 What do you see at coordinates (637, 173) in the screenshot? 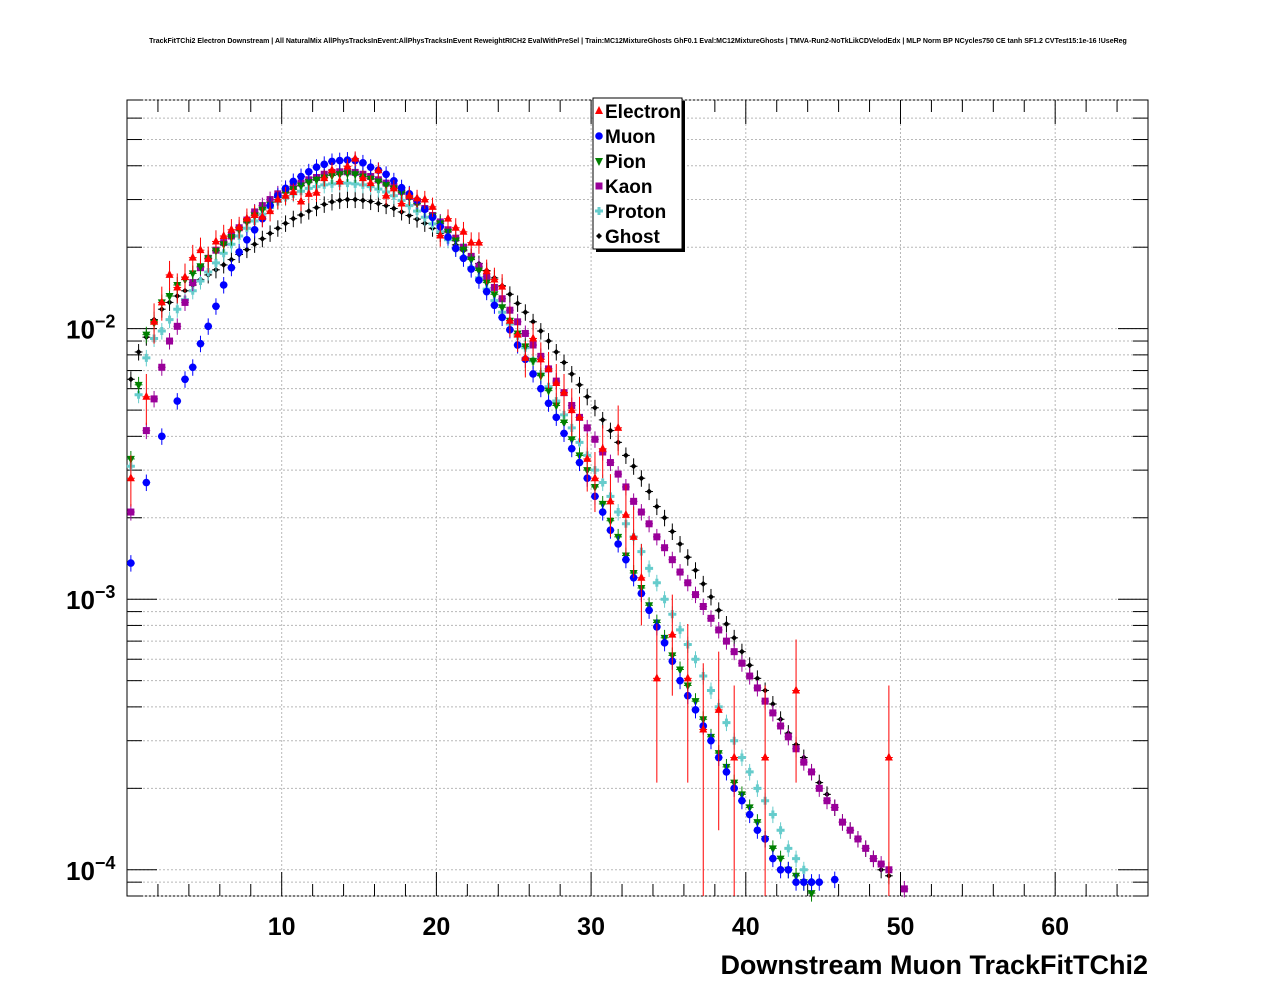
I see `legend-box` at bounding box center [637, 173].